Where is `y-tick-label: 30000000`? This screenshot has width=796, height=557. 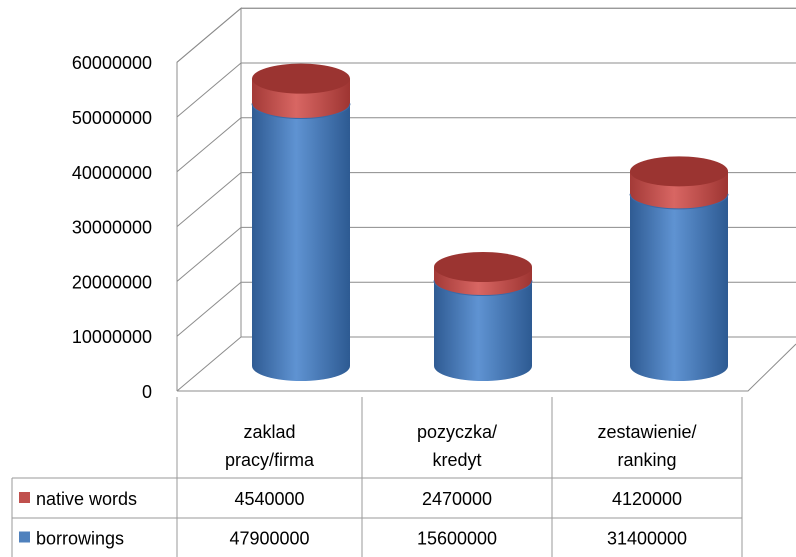 y-tick-label: 30000000 is located at coordinates (112, 228).